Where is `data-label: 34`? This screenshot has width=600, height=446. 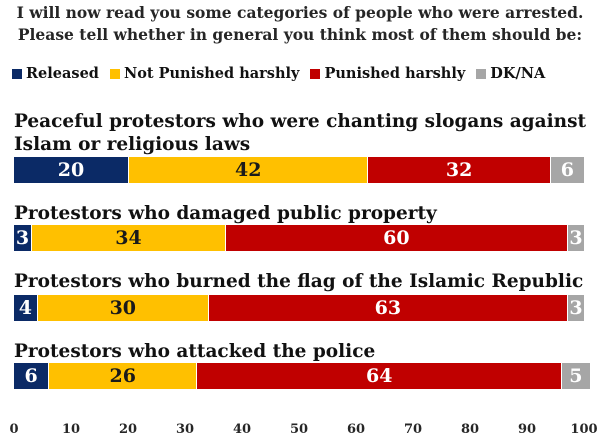
data-label: 34 is located at coordinates (128, 238).